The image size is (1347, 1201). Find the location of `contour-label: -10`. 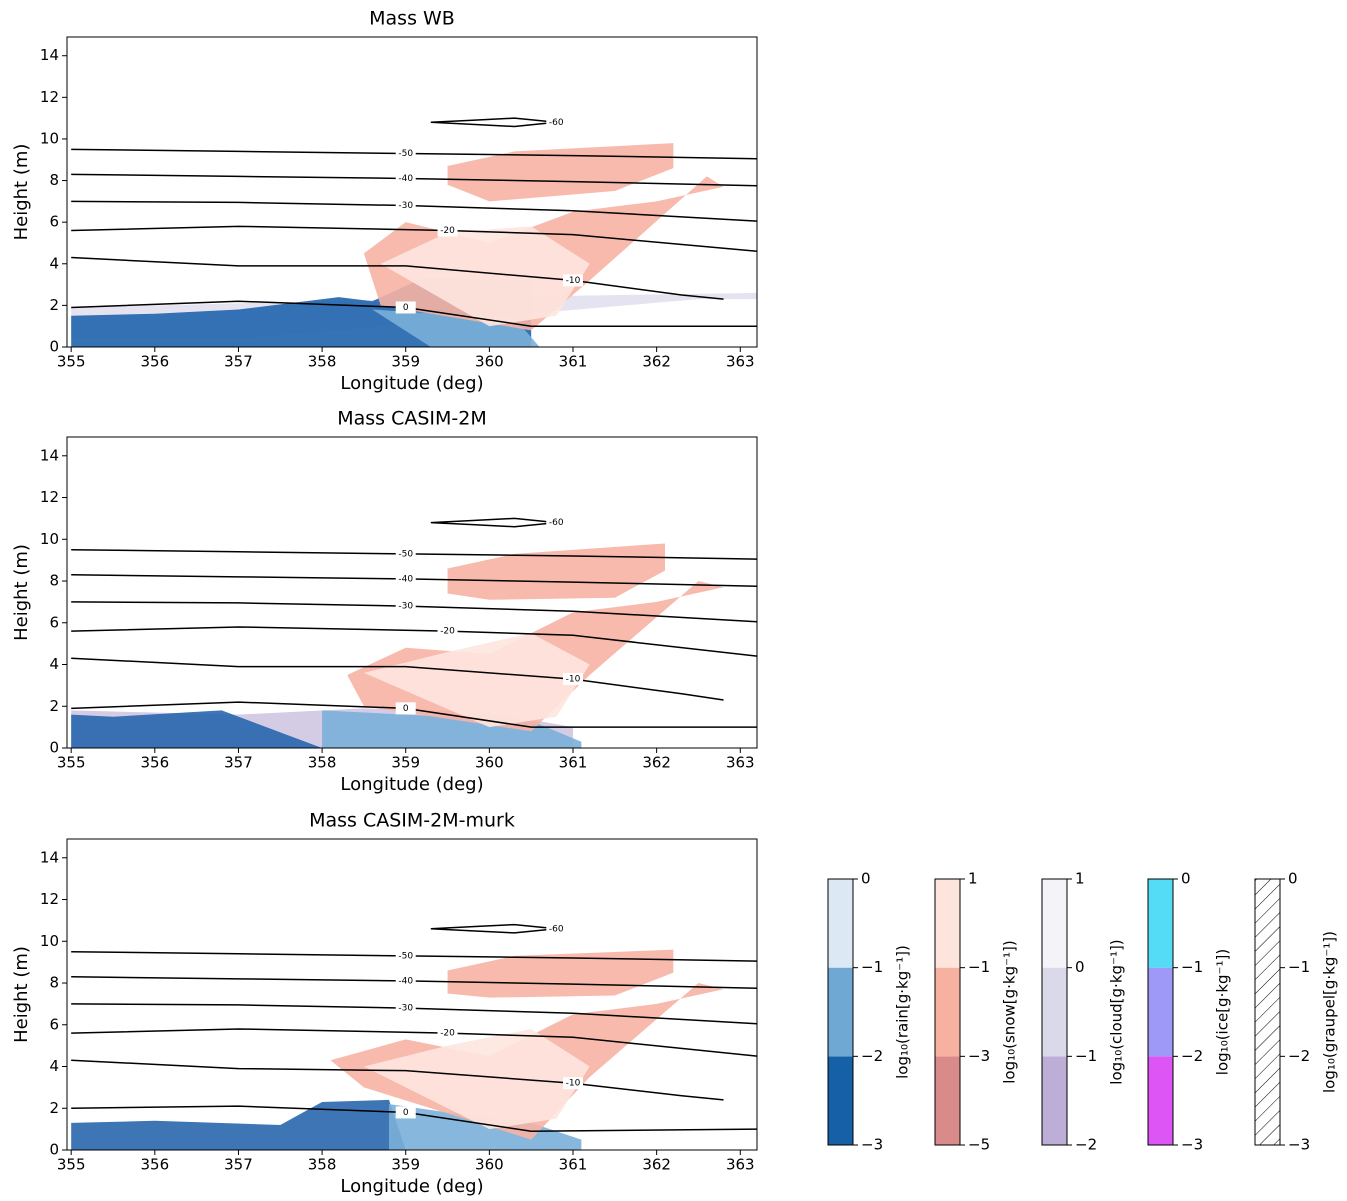

contour-label: -10 is located at coordinates (573, 680).